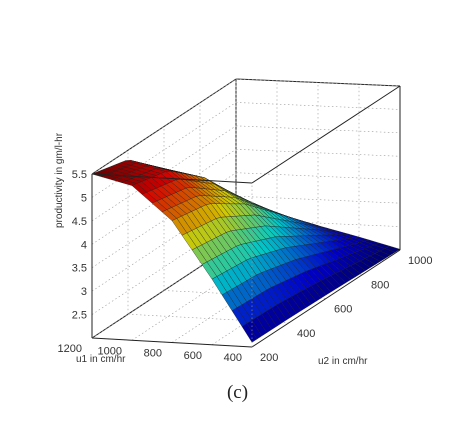 This screenshot has width=475, height=427. What do you see at coordinates (101, 359) in the screenshot?
I see `x-axis-label: u1 in cm/hr` at bounding box center [101, 359].